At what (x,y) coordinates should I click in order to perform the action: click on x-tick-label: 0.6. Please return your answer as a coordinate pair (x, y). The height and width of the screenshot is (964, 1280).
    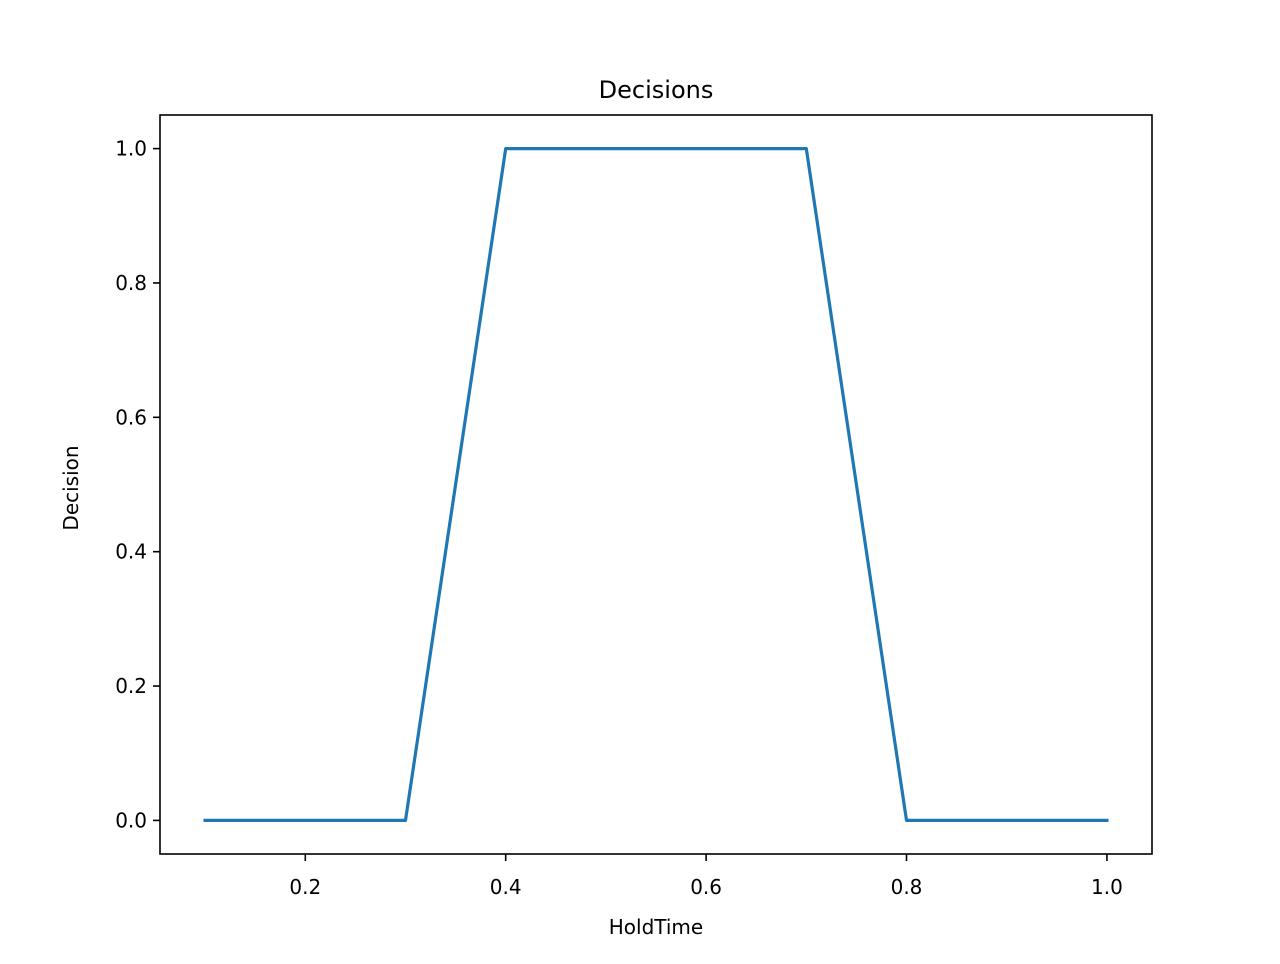
    Looking at the image, I should click on (706, 887).